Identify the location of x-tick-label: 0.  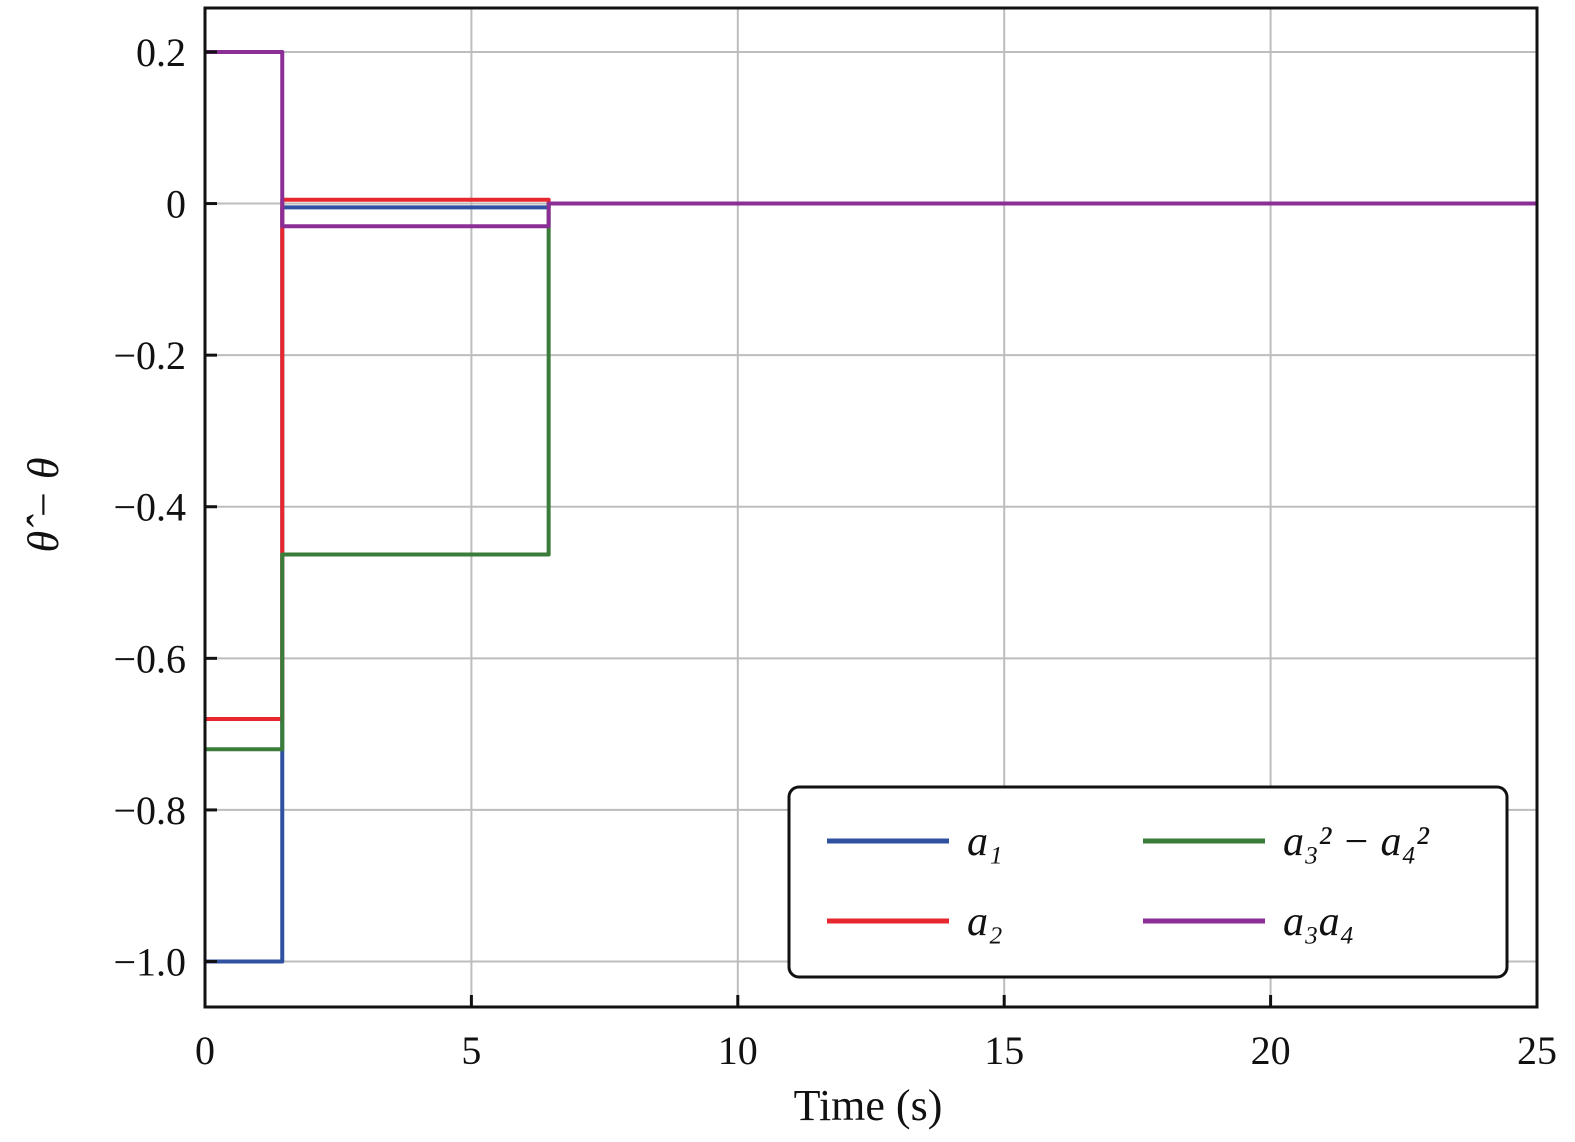
(205, 1050).